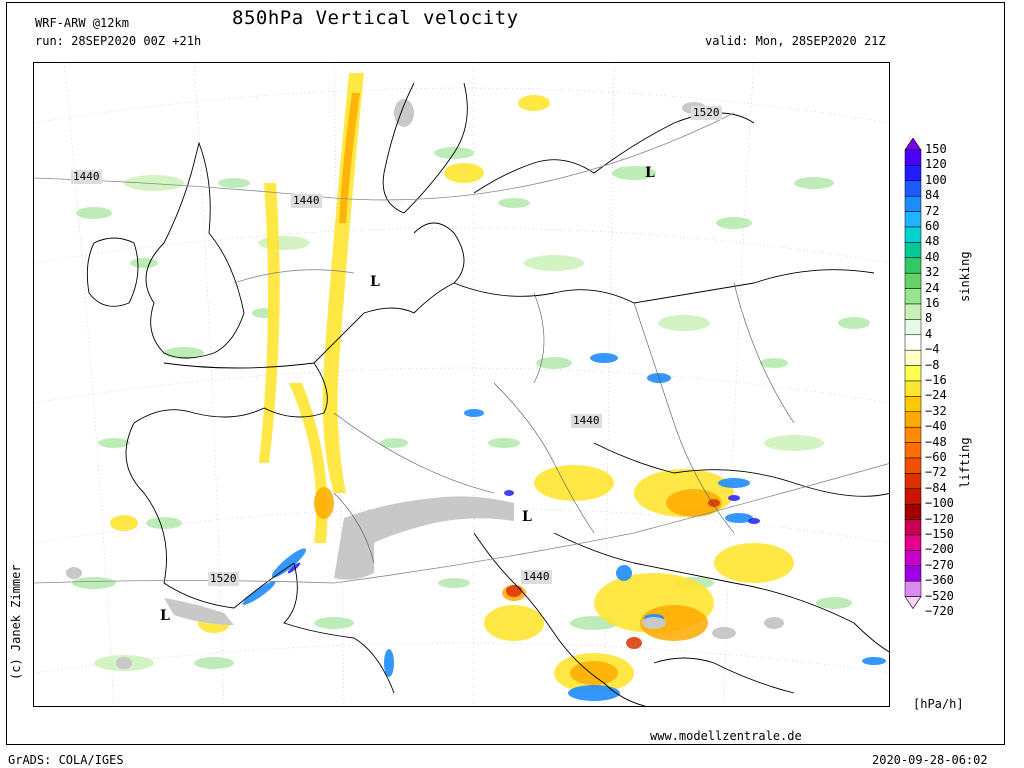 This screenshot has width=1024, height=768. What do you see at coordinates (932, 210) in the screenshot?
I see `colorbar-tick-label: 72` at bounding box center [932, 210].